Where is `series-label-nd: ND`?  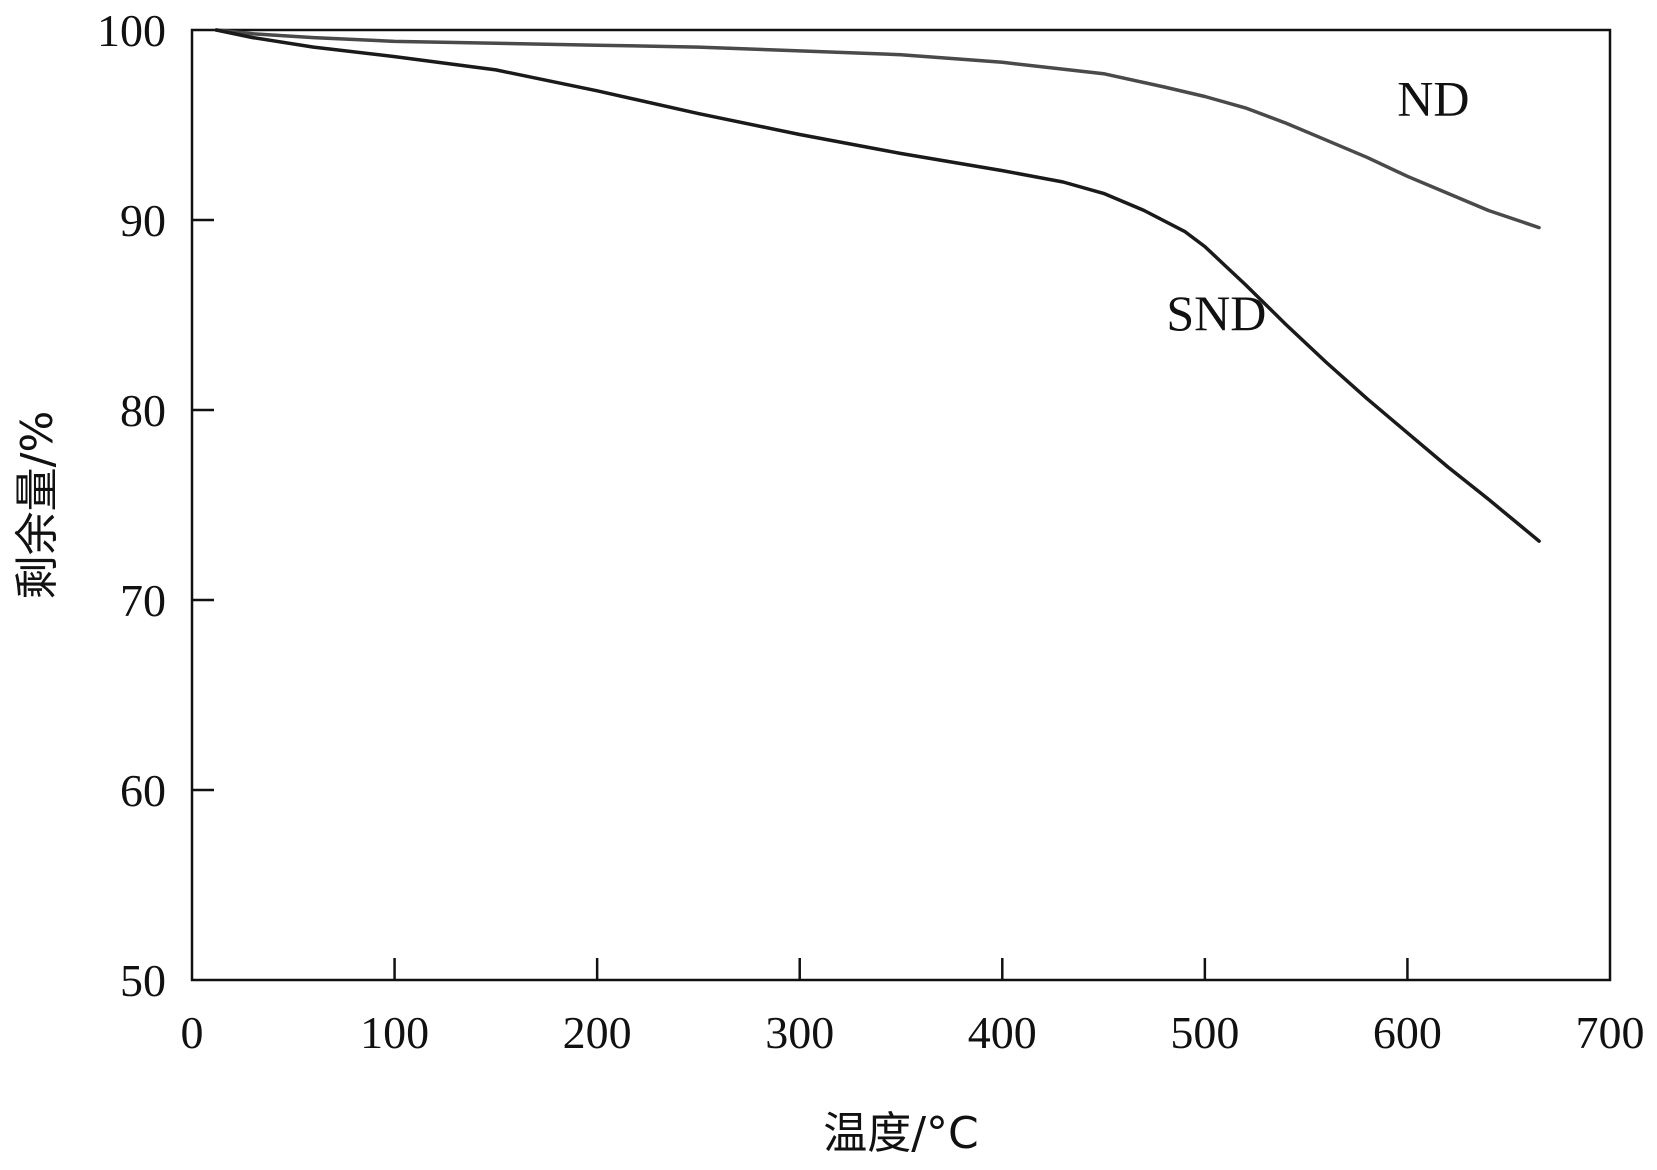
series-label-nd: ND is located at coordinates (1433, 99).